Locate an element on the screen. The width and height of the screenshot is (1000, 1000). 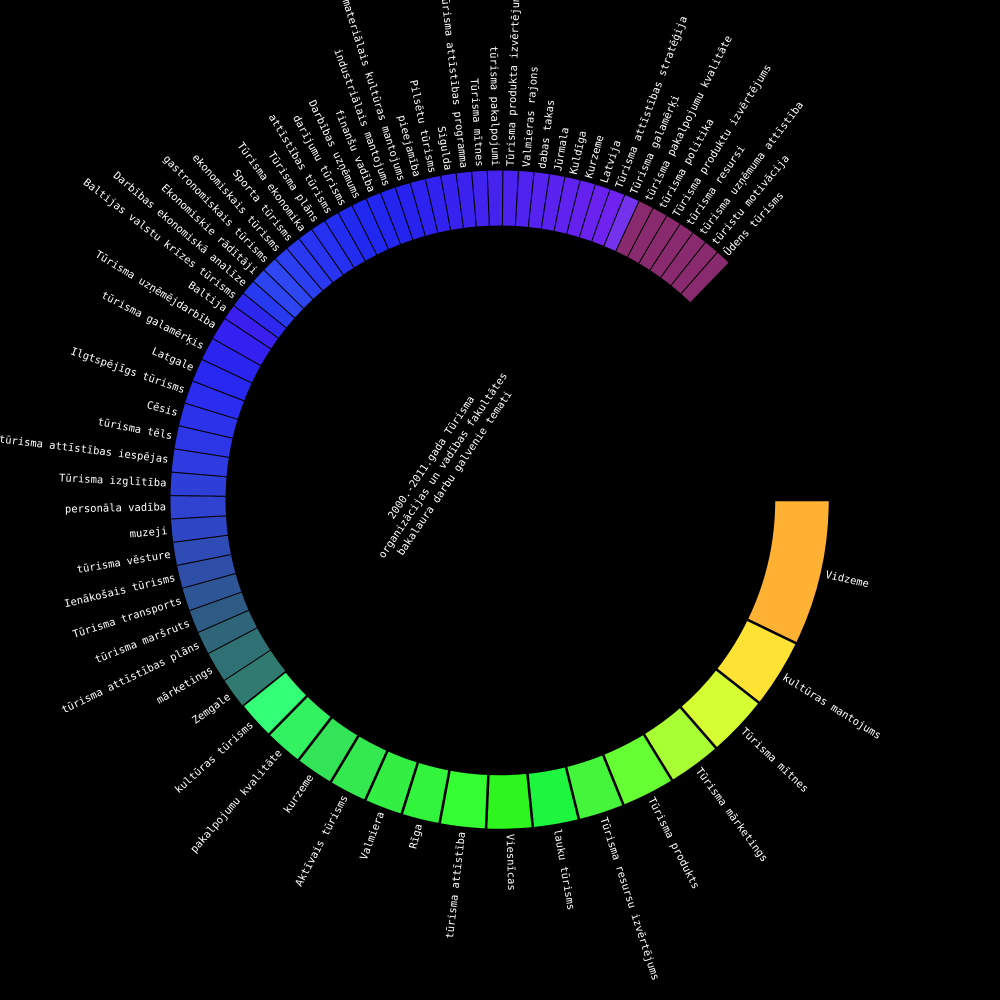
segment-label: tūrisma vēsture is located at coordinates (124, 562).